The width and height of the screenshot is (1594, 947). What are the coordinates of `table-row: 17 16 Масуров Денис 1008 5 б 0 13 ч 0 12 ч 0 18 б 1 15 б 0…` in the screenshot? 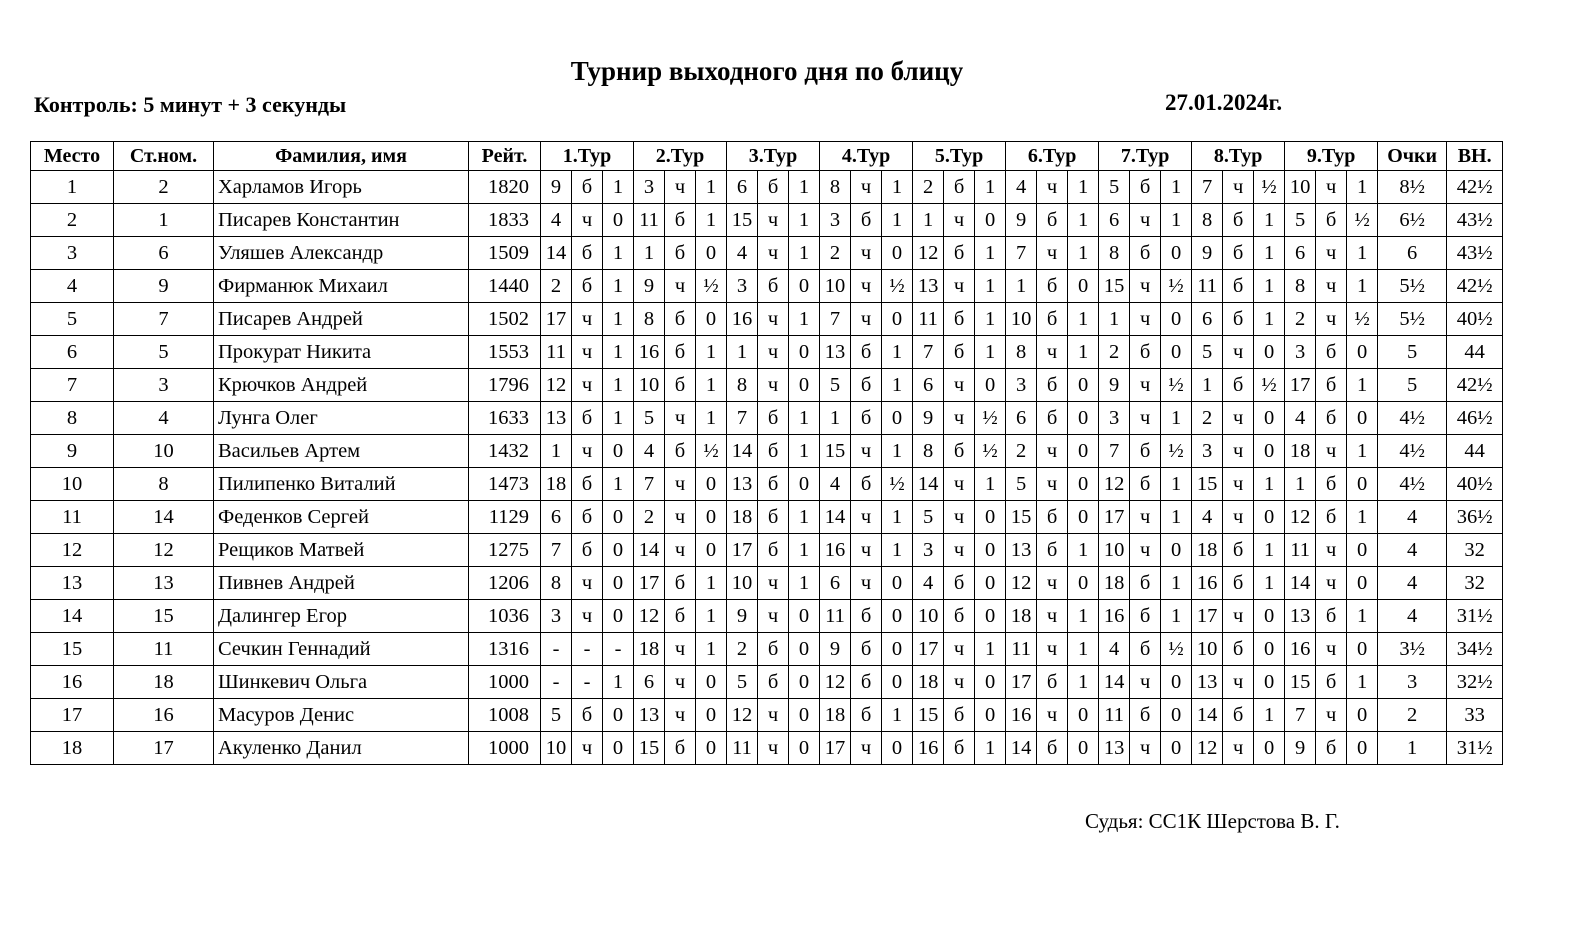 It's located at (767, 715).